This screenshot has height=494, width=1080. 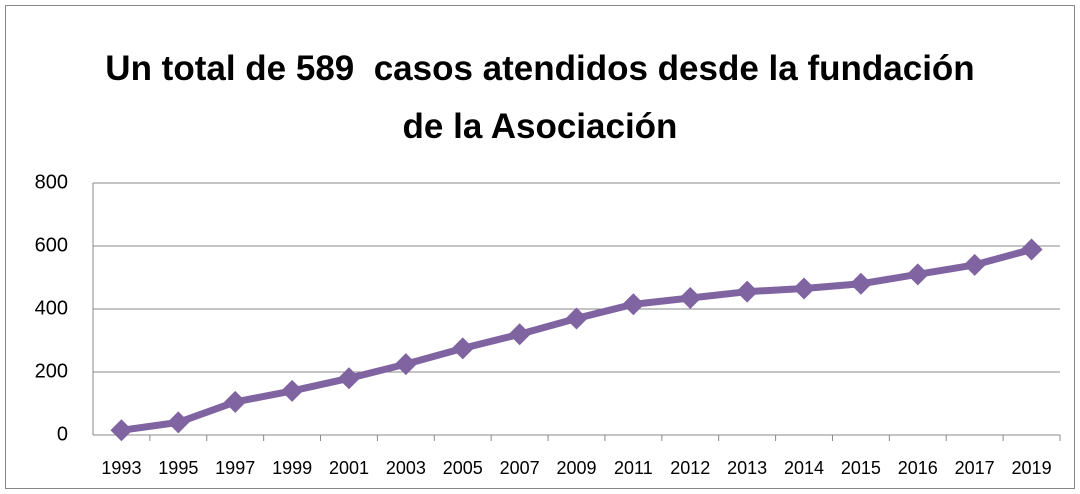 I want to click on x-tick-label: 2005, so click(x=463, y=468).